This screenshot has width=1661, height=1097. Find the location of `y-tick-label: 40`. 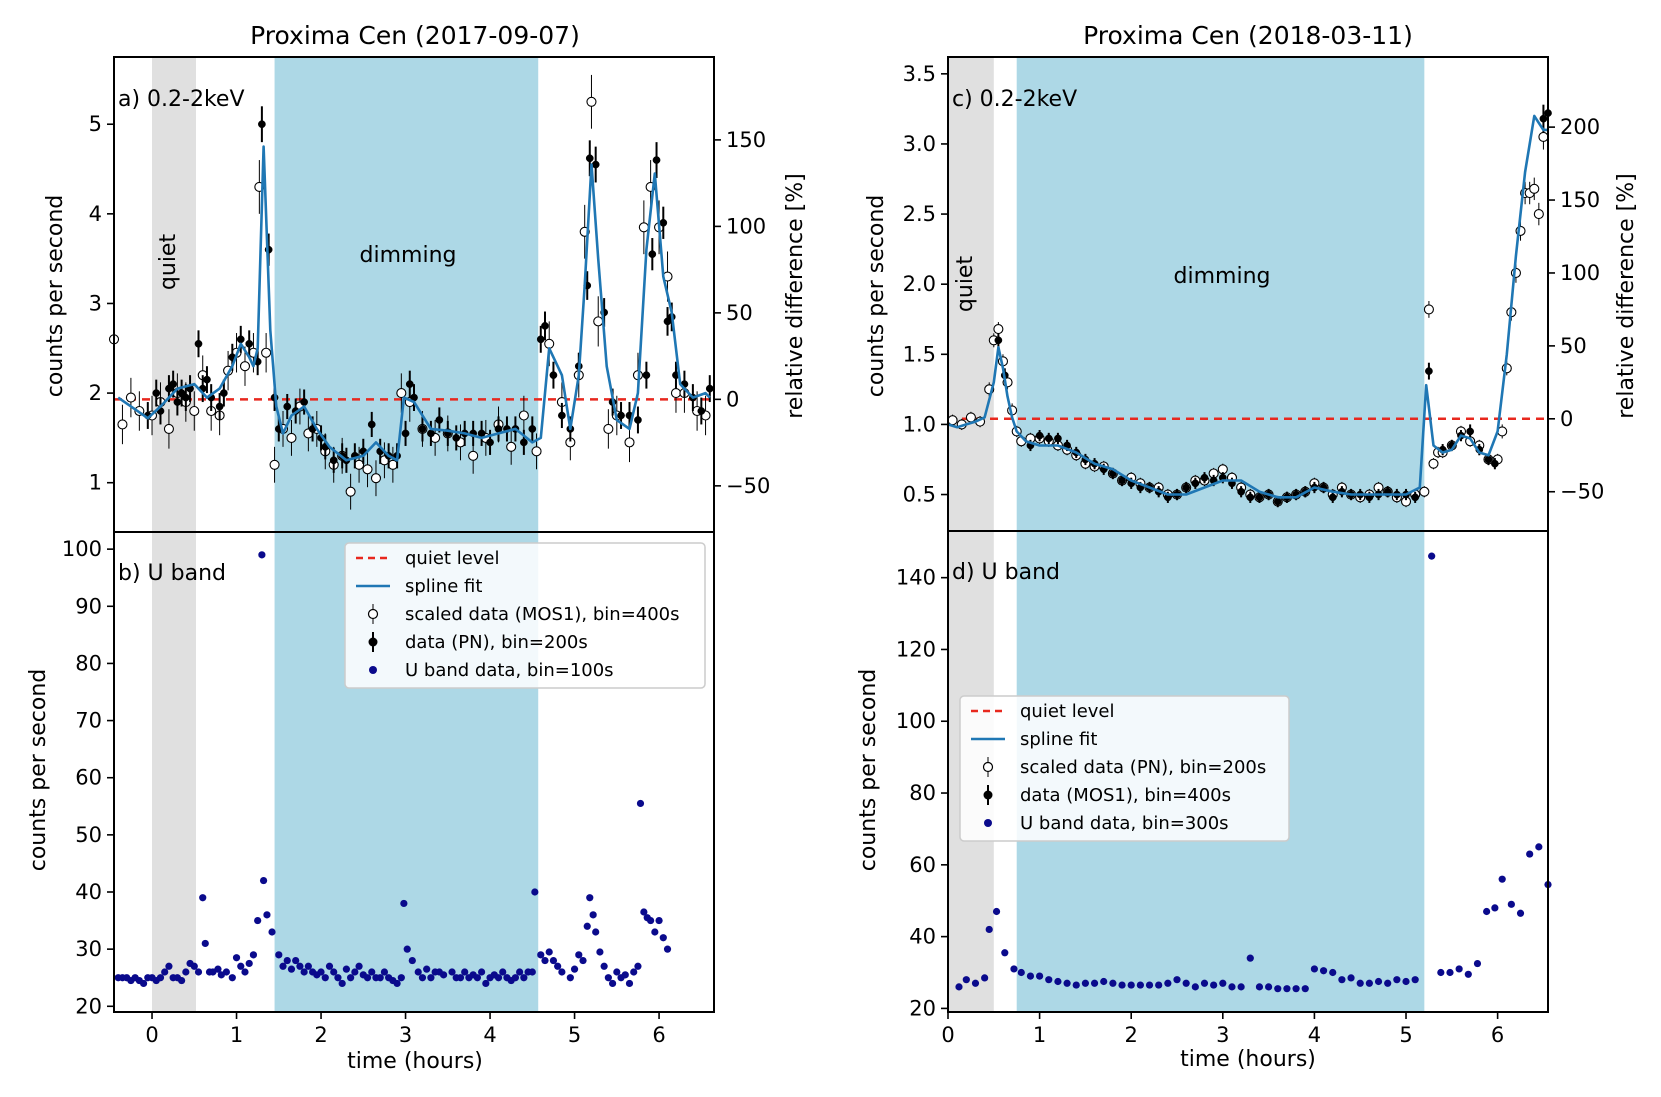

y-tick-label: 40 is located at coordinates (922, 937).